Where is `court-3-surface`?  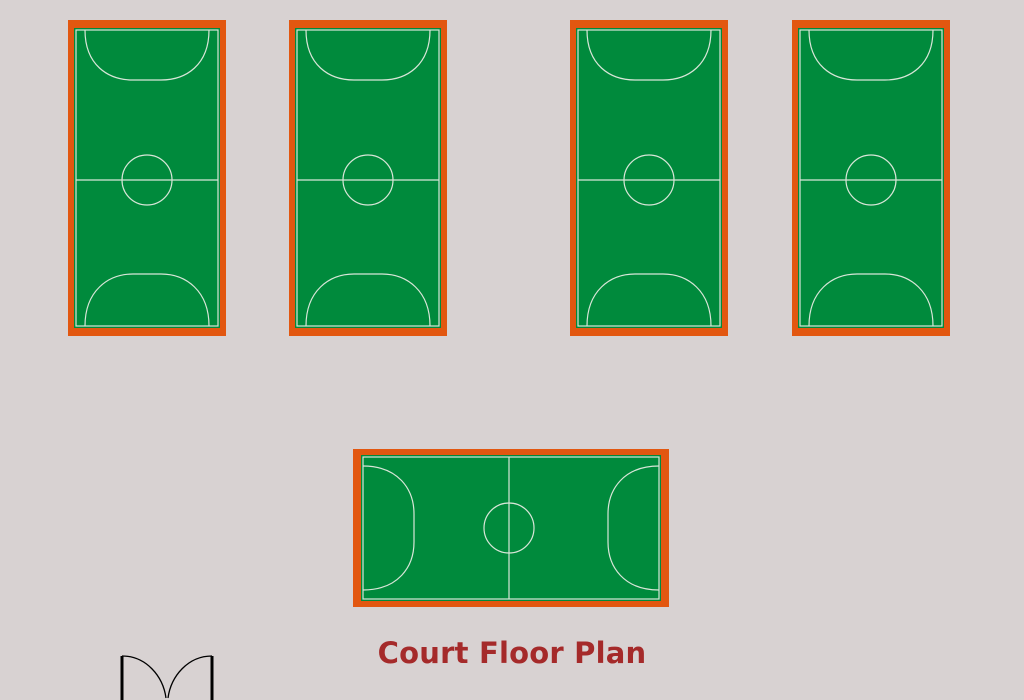
court-3-surface is located at coordinates (649, 178).